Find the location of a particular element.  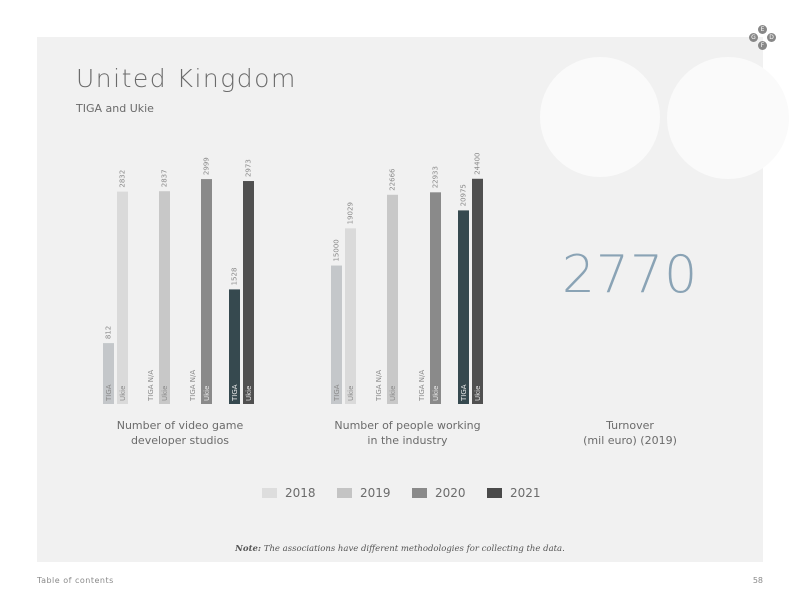

people-2018-ukie-base-label: Ukie is located at coordinates (351, 393).